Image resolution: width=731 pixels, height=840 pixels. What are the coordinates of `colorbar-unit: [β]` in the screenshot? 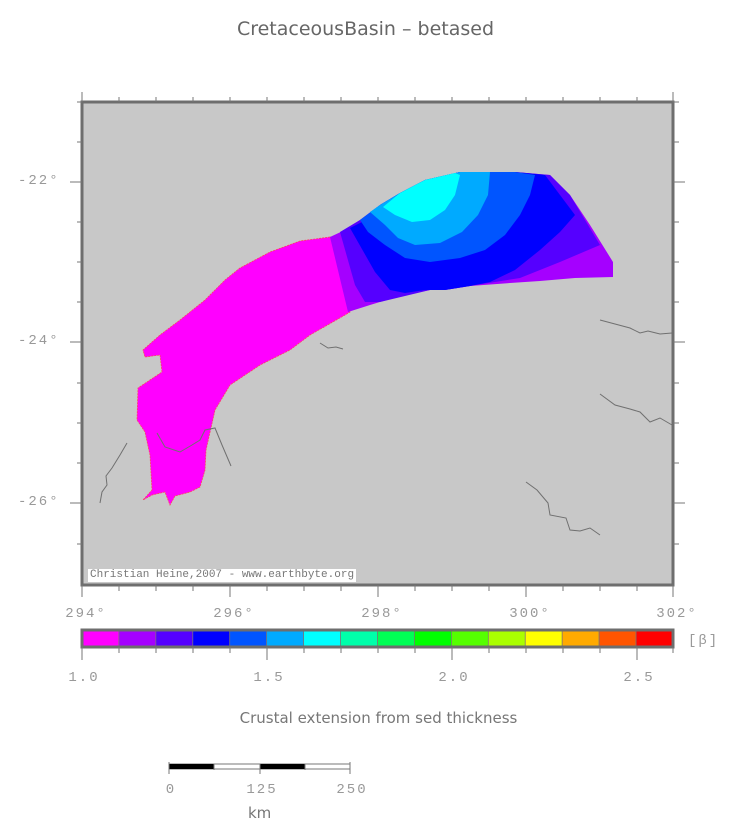 It's located at (704, 641).